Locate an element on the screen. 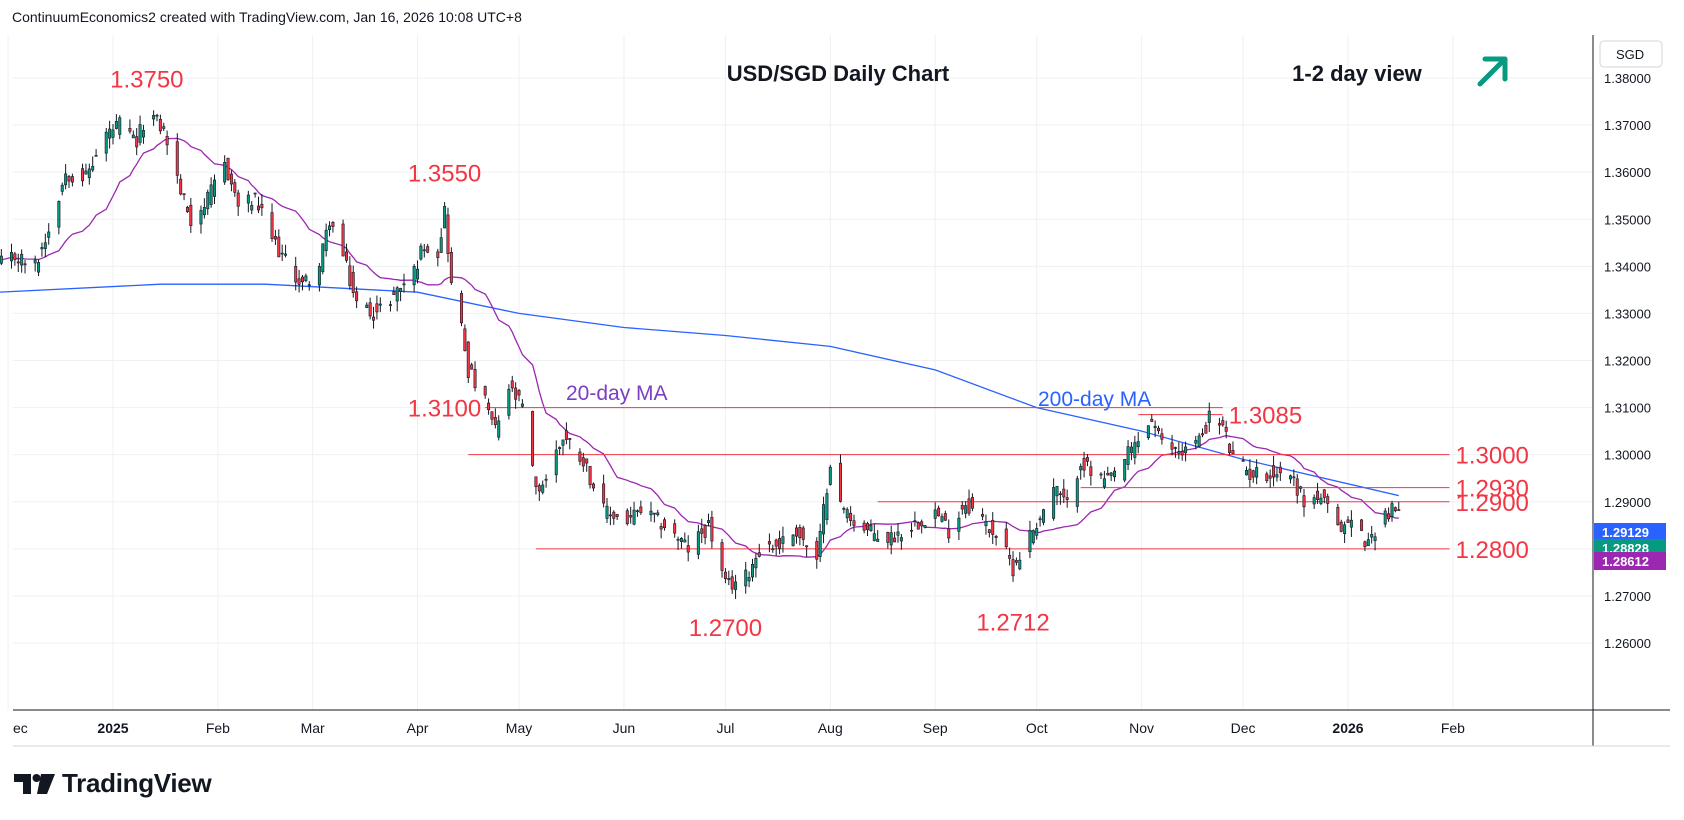 The height and width of the screenshot is (820, 1684). currency-label: SGD is located at coordinates (1630, 54).